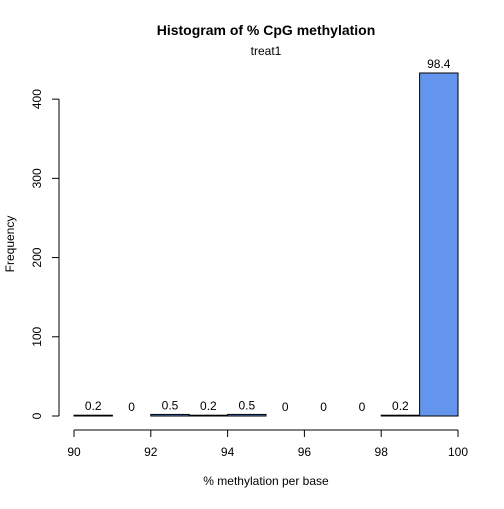 This screenshot has height=509, width=504. What do you see at coordinates (439, 64) in the screenshot?
I see `bar-value-label: 98.4` at bounding box center [439, 64].